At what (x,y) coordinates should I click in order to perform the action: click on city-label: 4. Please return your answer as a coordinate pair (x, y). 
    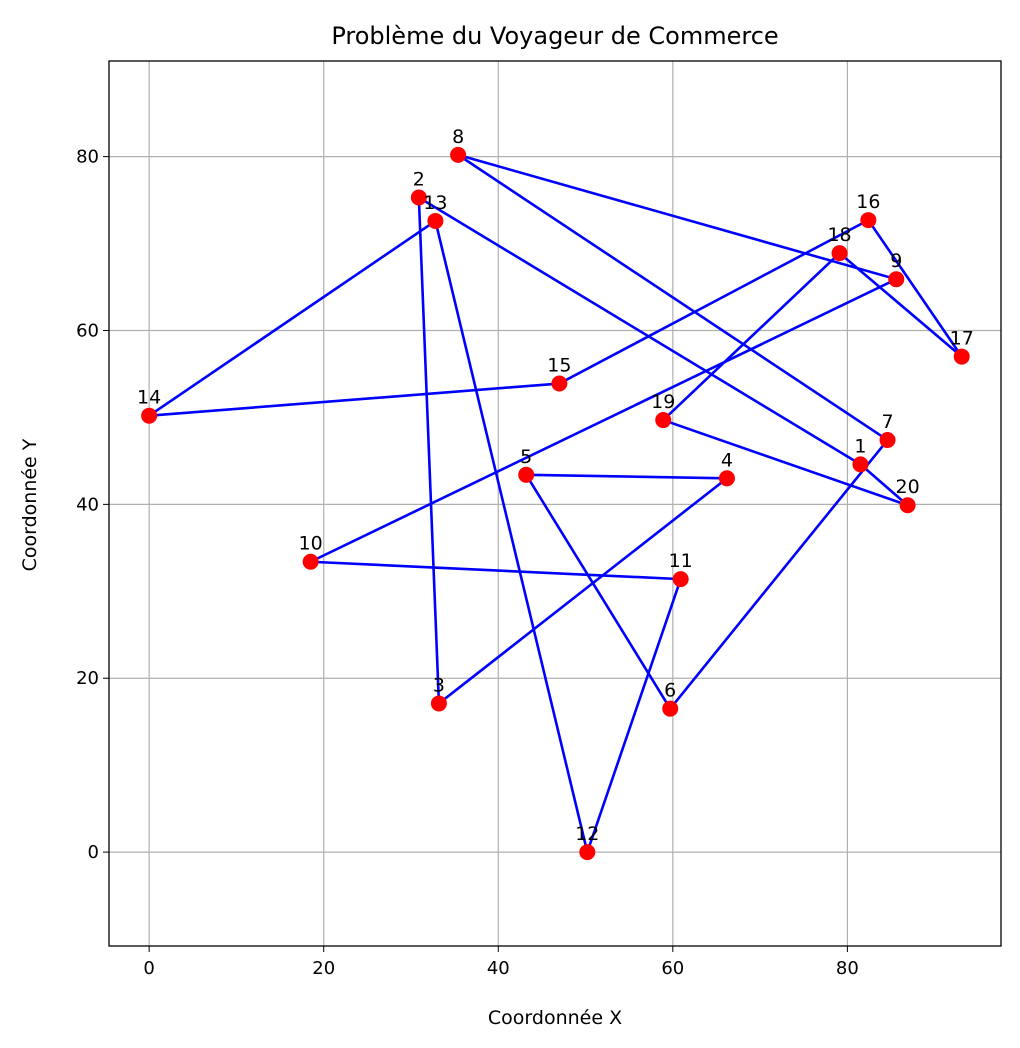
    Looking at the image, I should click on (727, 460).